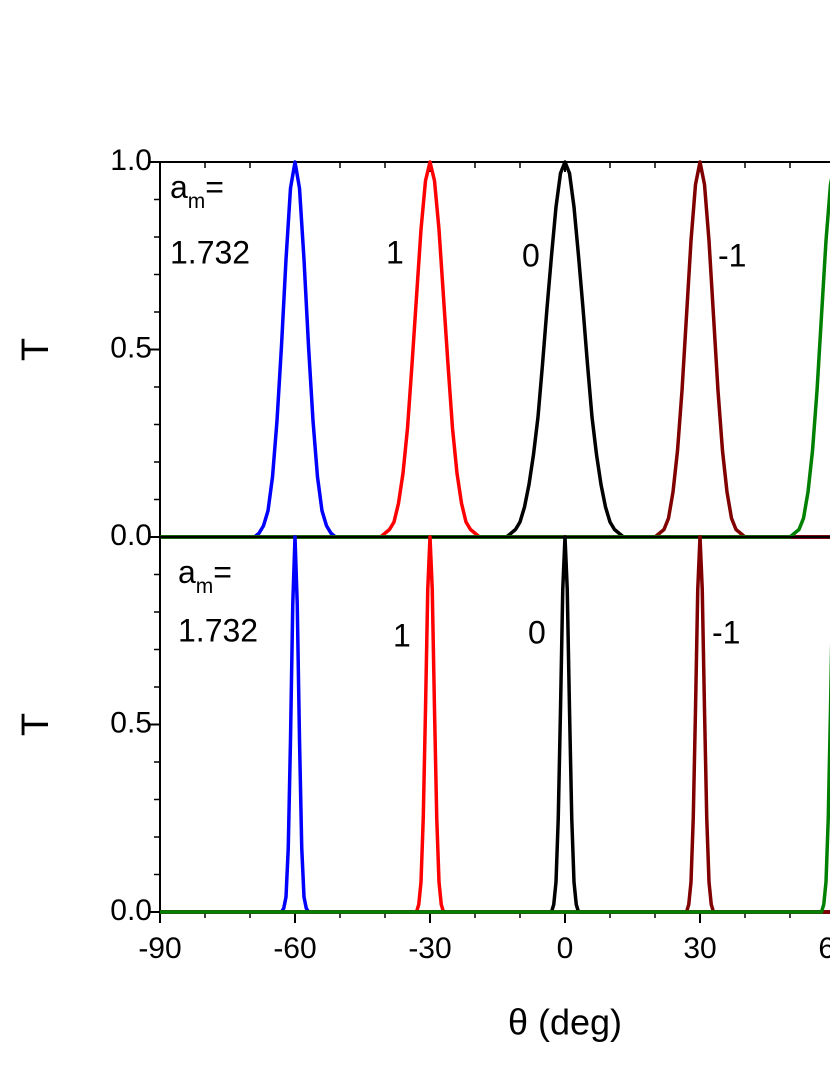 The height and width of the screenshot is (1075, 830). I want to click on x-tick-label: 60, so click(824, 948).